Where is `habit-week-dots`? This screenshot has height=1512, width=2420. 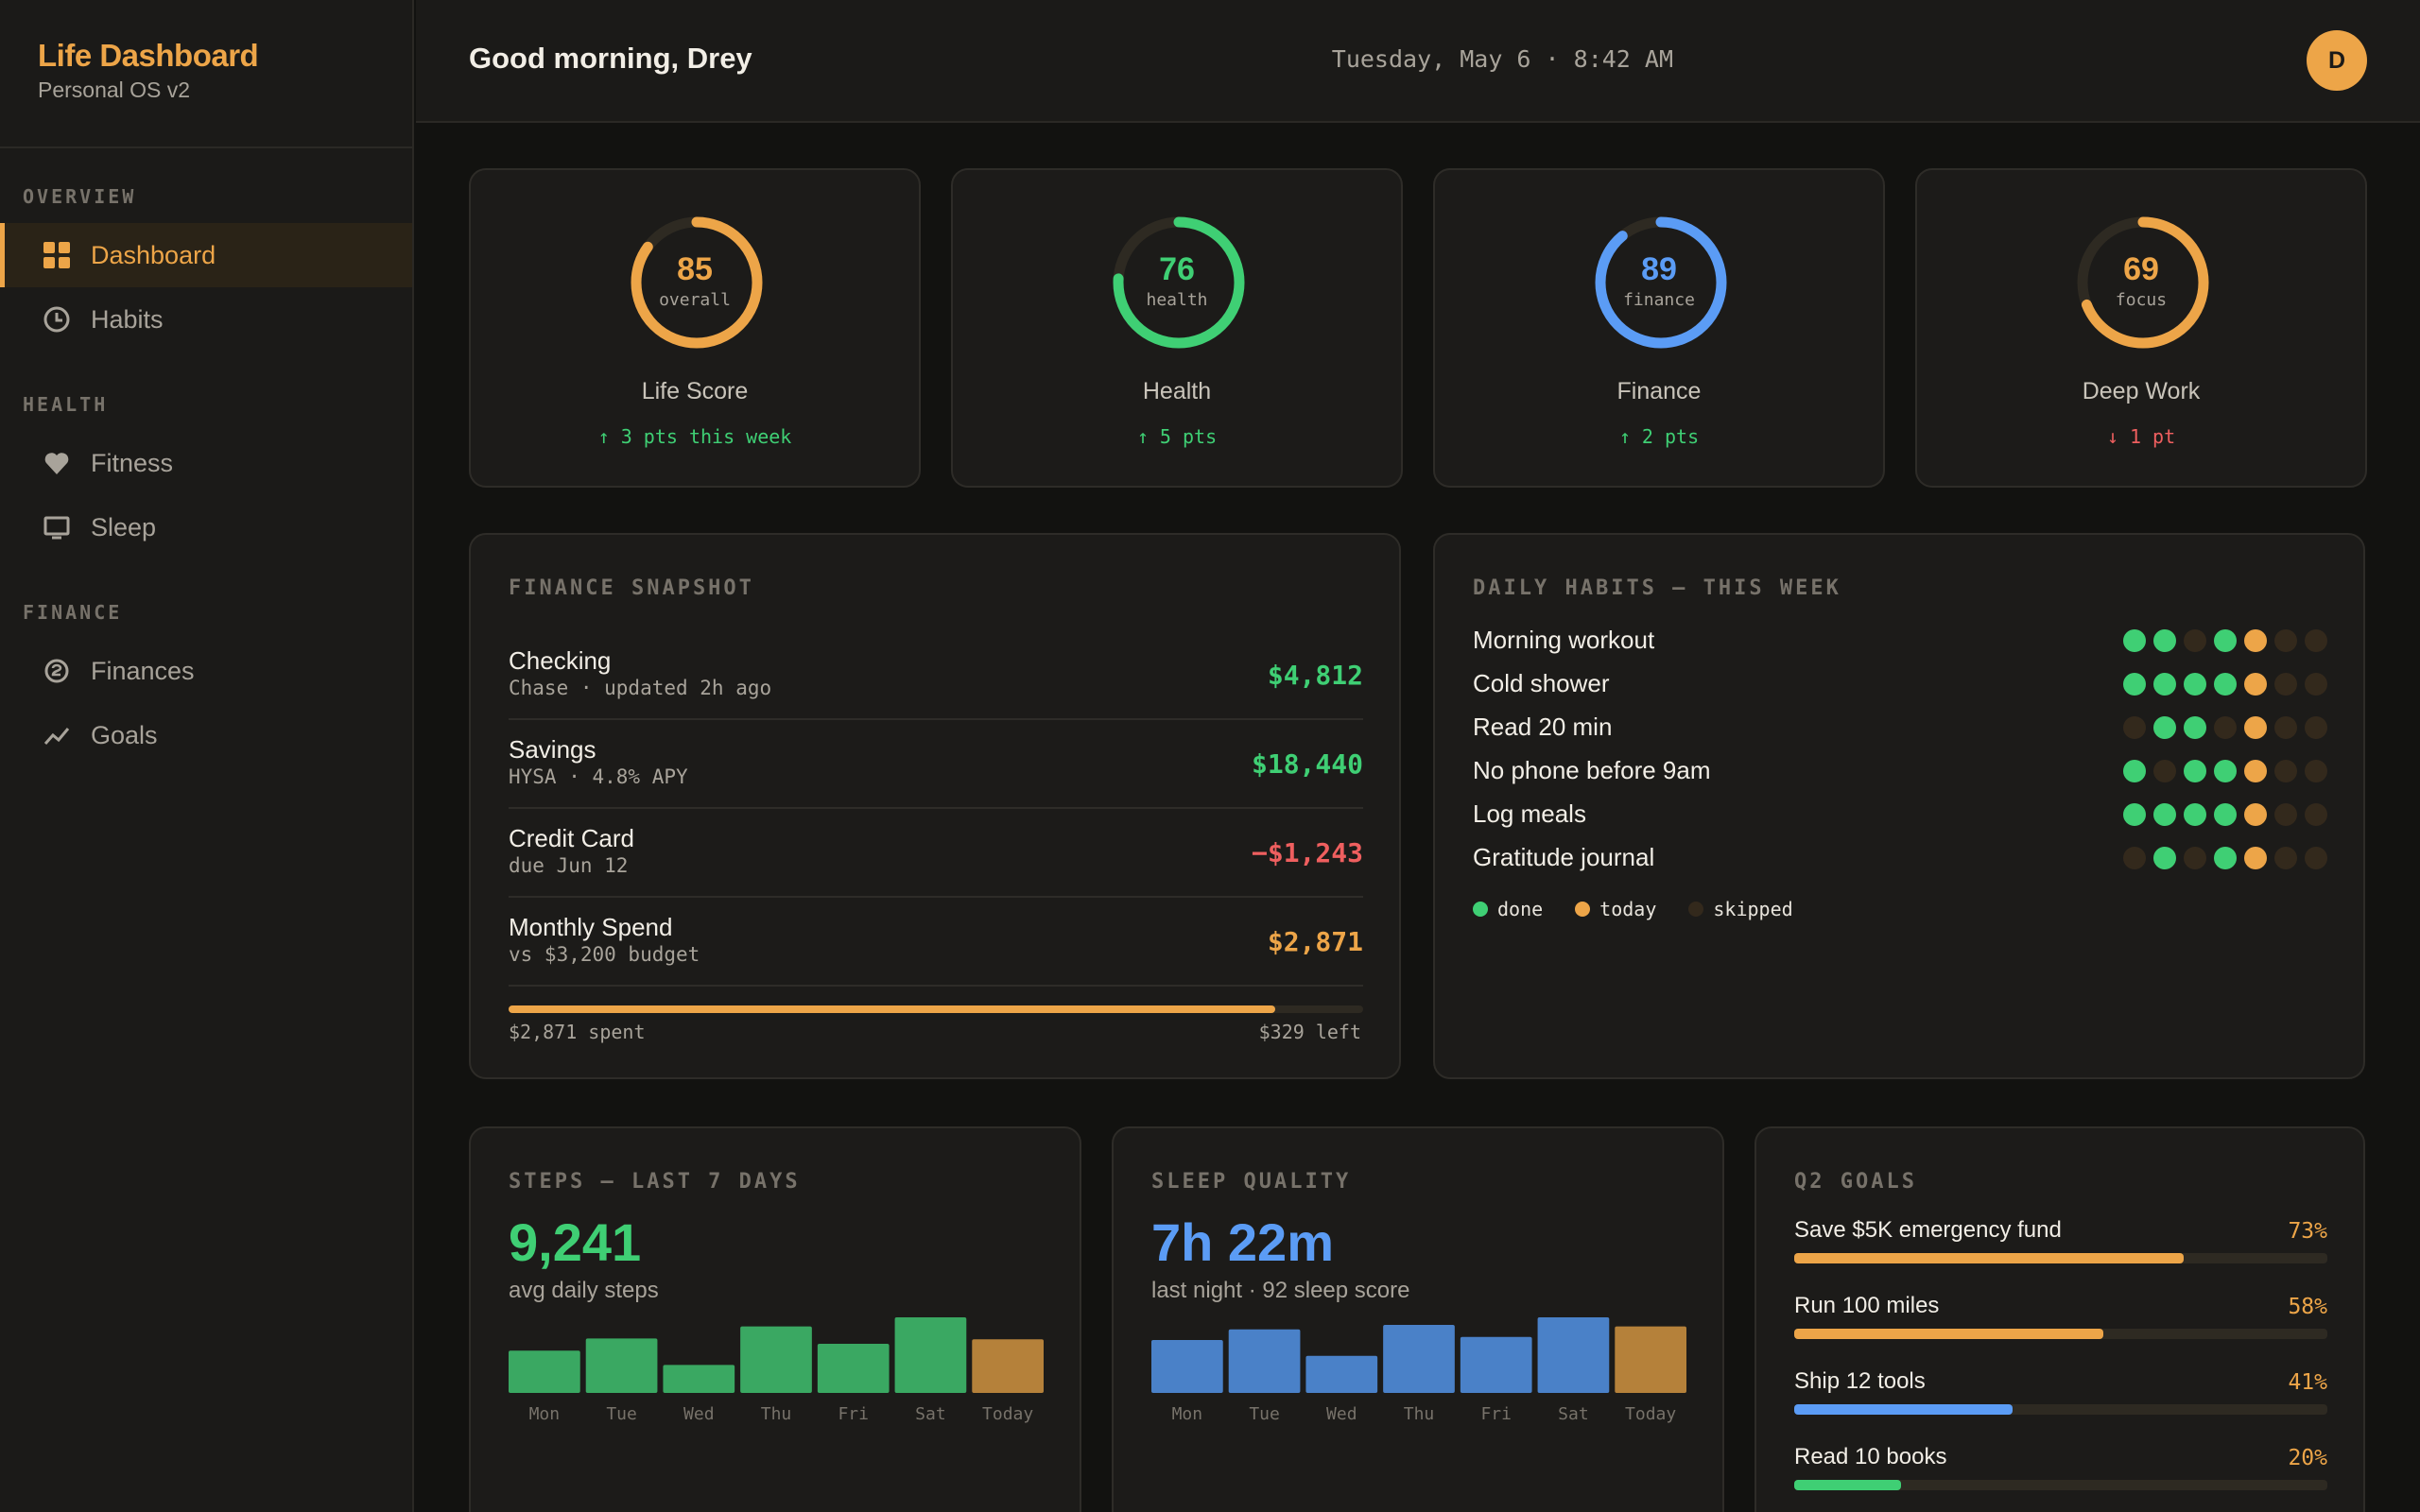
habit-week-dots is located at coordinates (2225, 771).